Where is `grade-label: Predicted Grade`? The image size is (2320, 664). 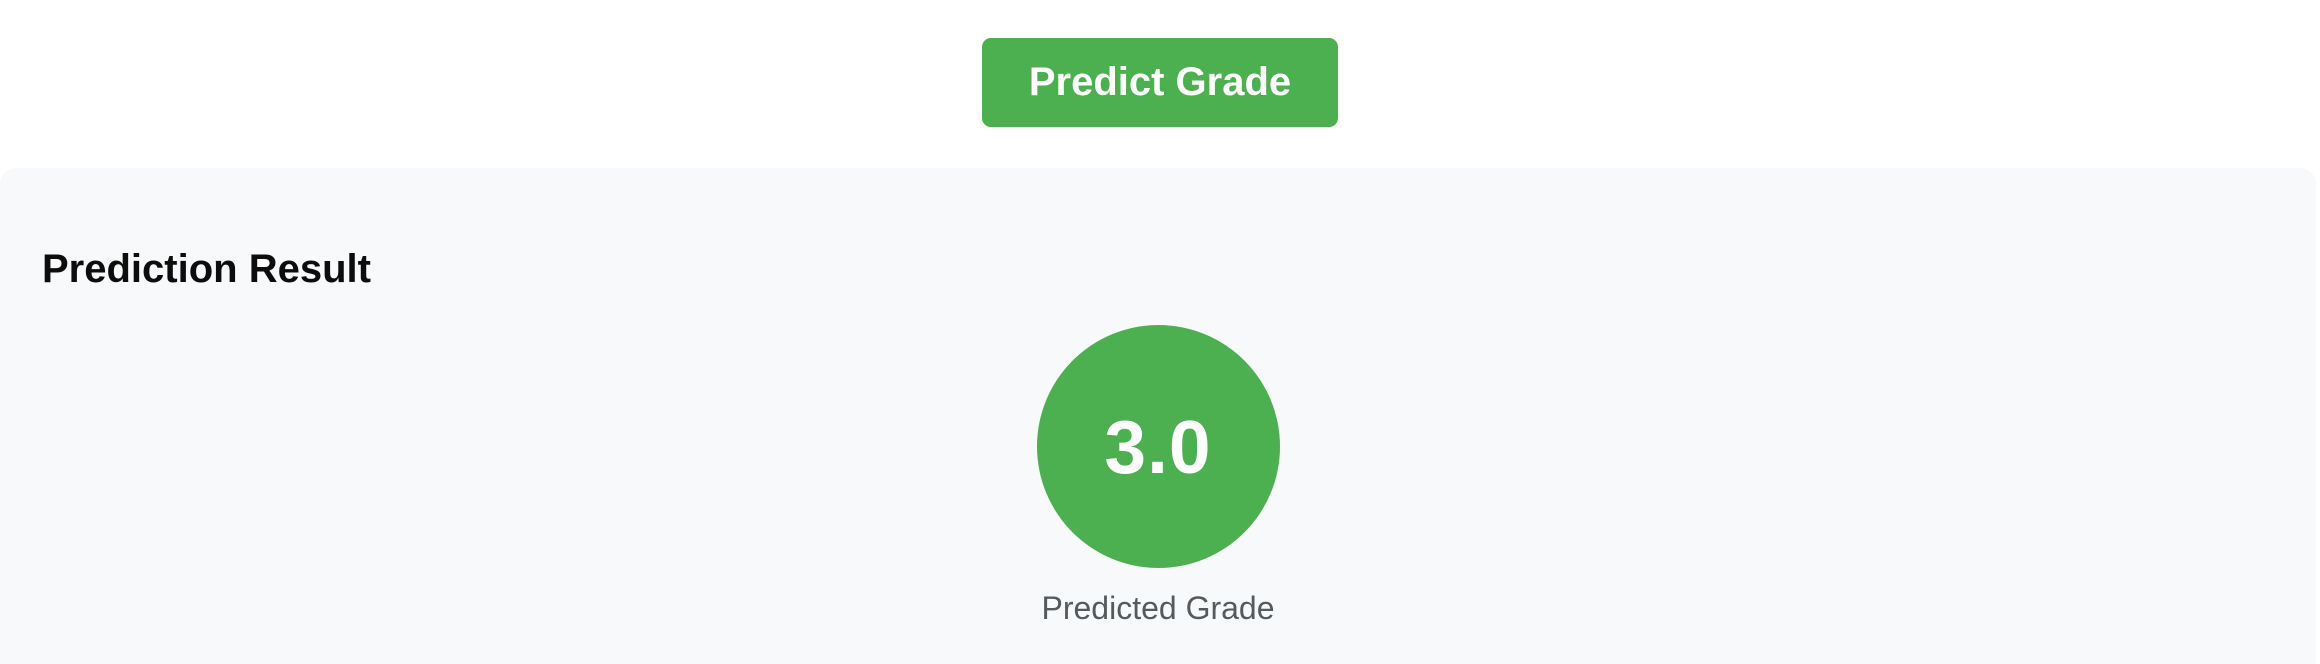
grade-label: Predicted Grade is located at coordinates (1158, 608).